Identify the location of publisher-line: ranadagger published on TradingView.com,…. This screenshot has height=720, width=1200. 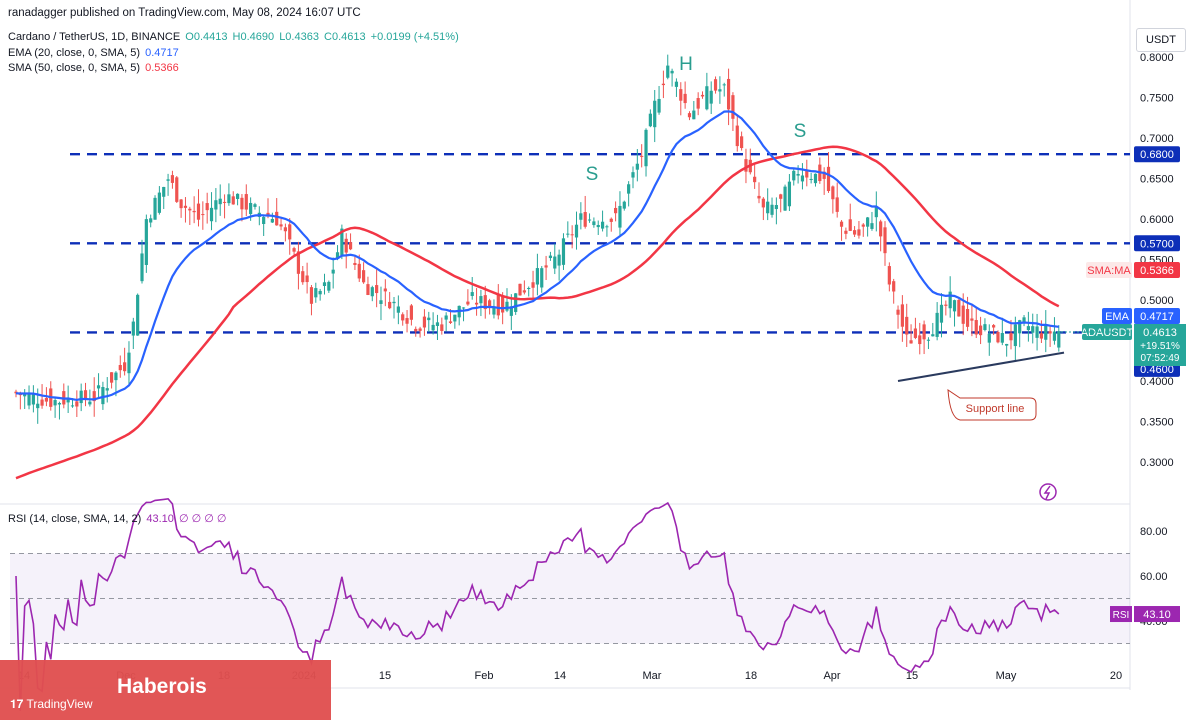
(184, 13).